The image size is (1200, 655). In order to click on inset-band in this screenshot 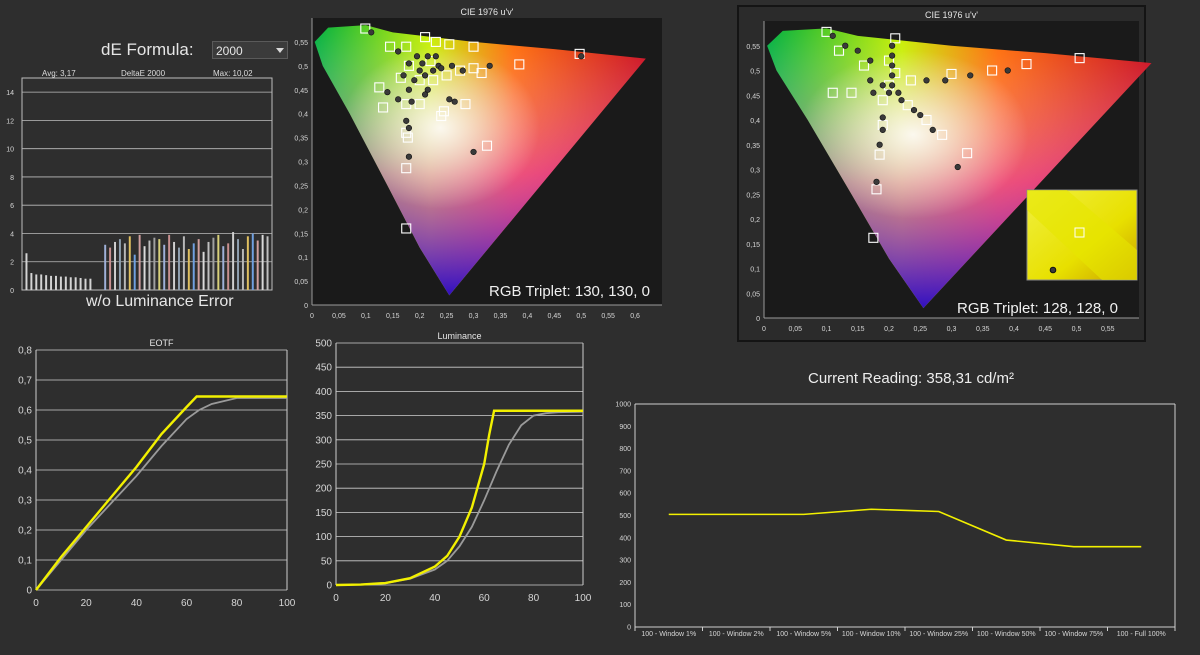, I will do `click(1082, 235)`.